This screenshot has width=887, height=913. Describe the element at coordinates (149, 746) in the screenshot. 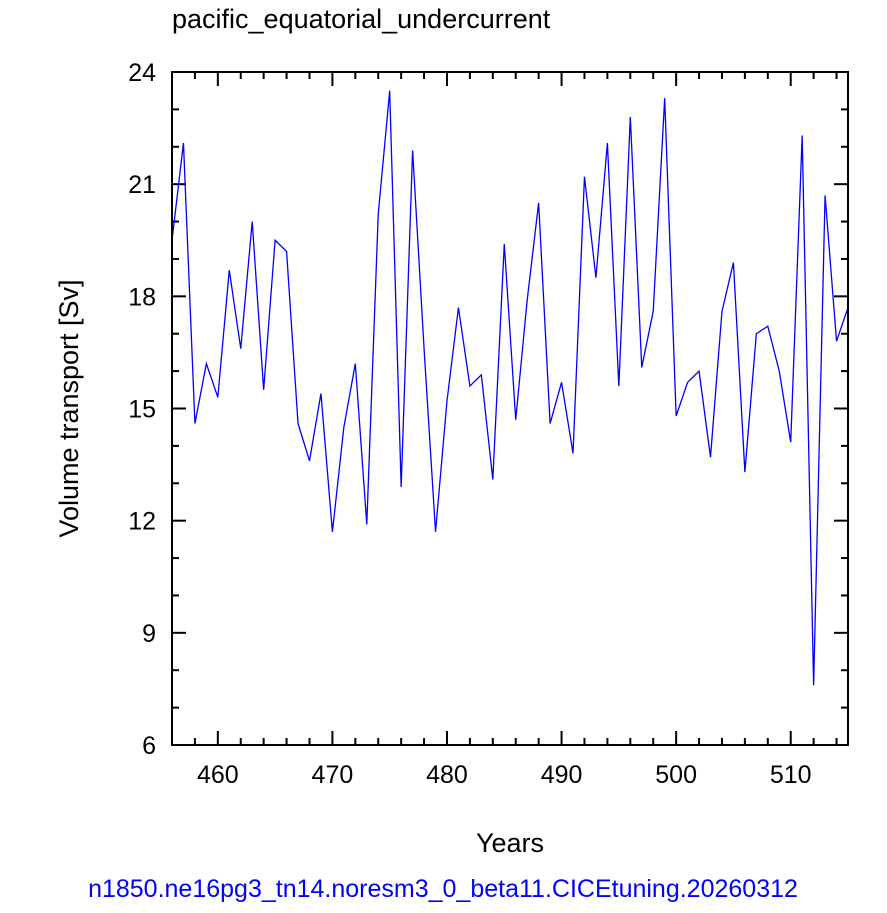

I see `y-tick-label: 6` at that location.